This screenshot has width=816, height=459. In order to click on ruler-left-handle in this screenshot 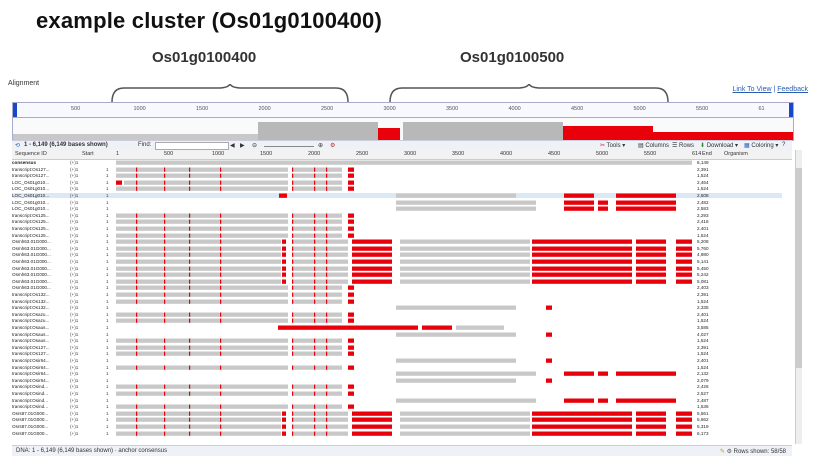, I will do `click(15, 110)`.